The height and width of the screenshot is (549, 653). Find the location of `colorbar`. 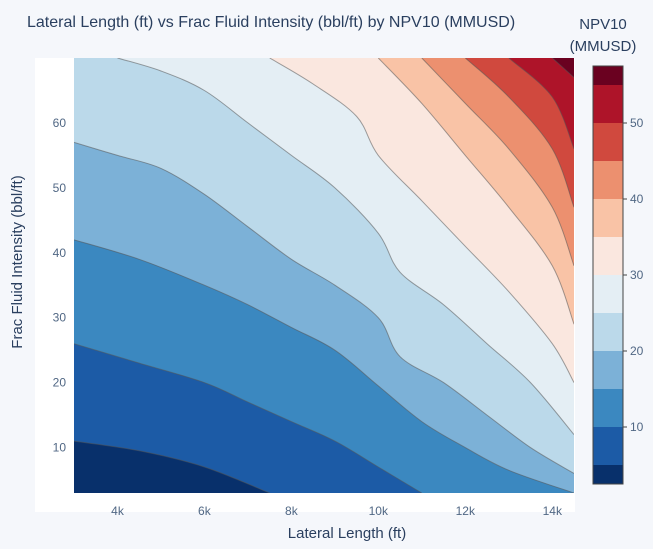

colorbar is located at coordinates (608, 275).